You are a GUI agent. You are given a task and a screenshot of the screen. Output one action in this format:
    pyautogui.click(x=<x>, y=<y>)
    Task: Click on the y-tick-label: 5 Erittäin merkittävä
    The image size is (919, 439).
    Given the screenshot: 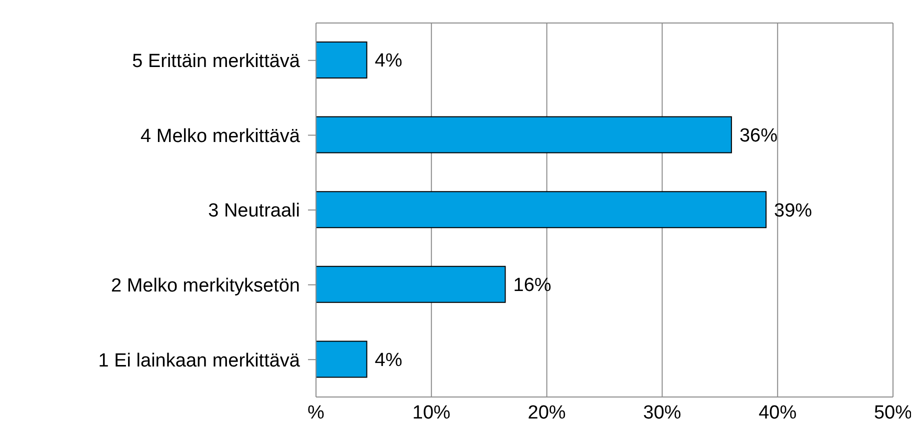 What is the action you would take?
    pyautogui.click(x=216, y=61)
    